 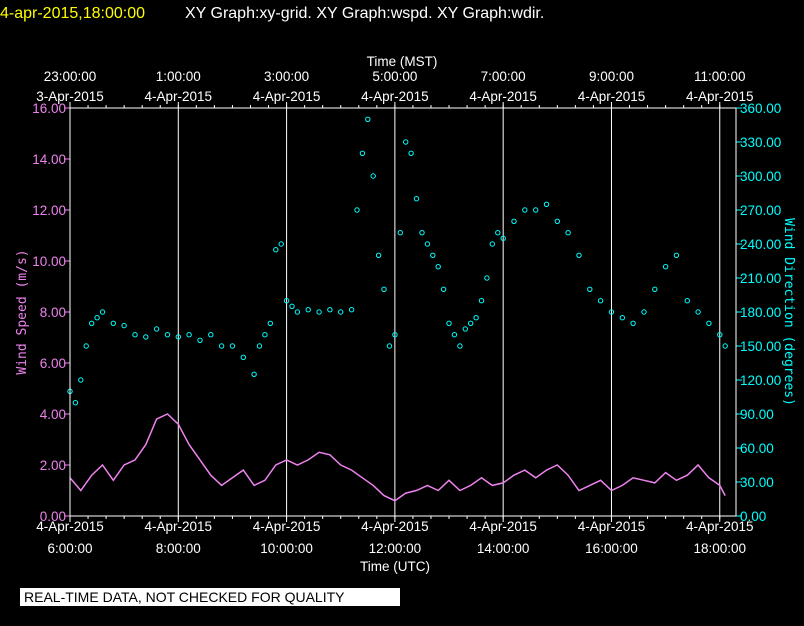 I want to click on y-left-tick-label: 4.00, so click(x=53, y=414).